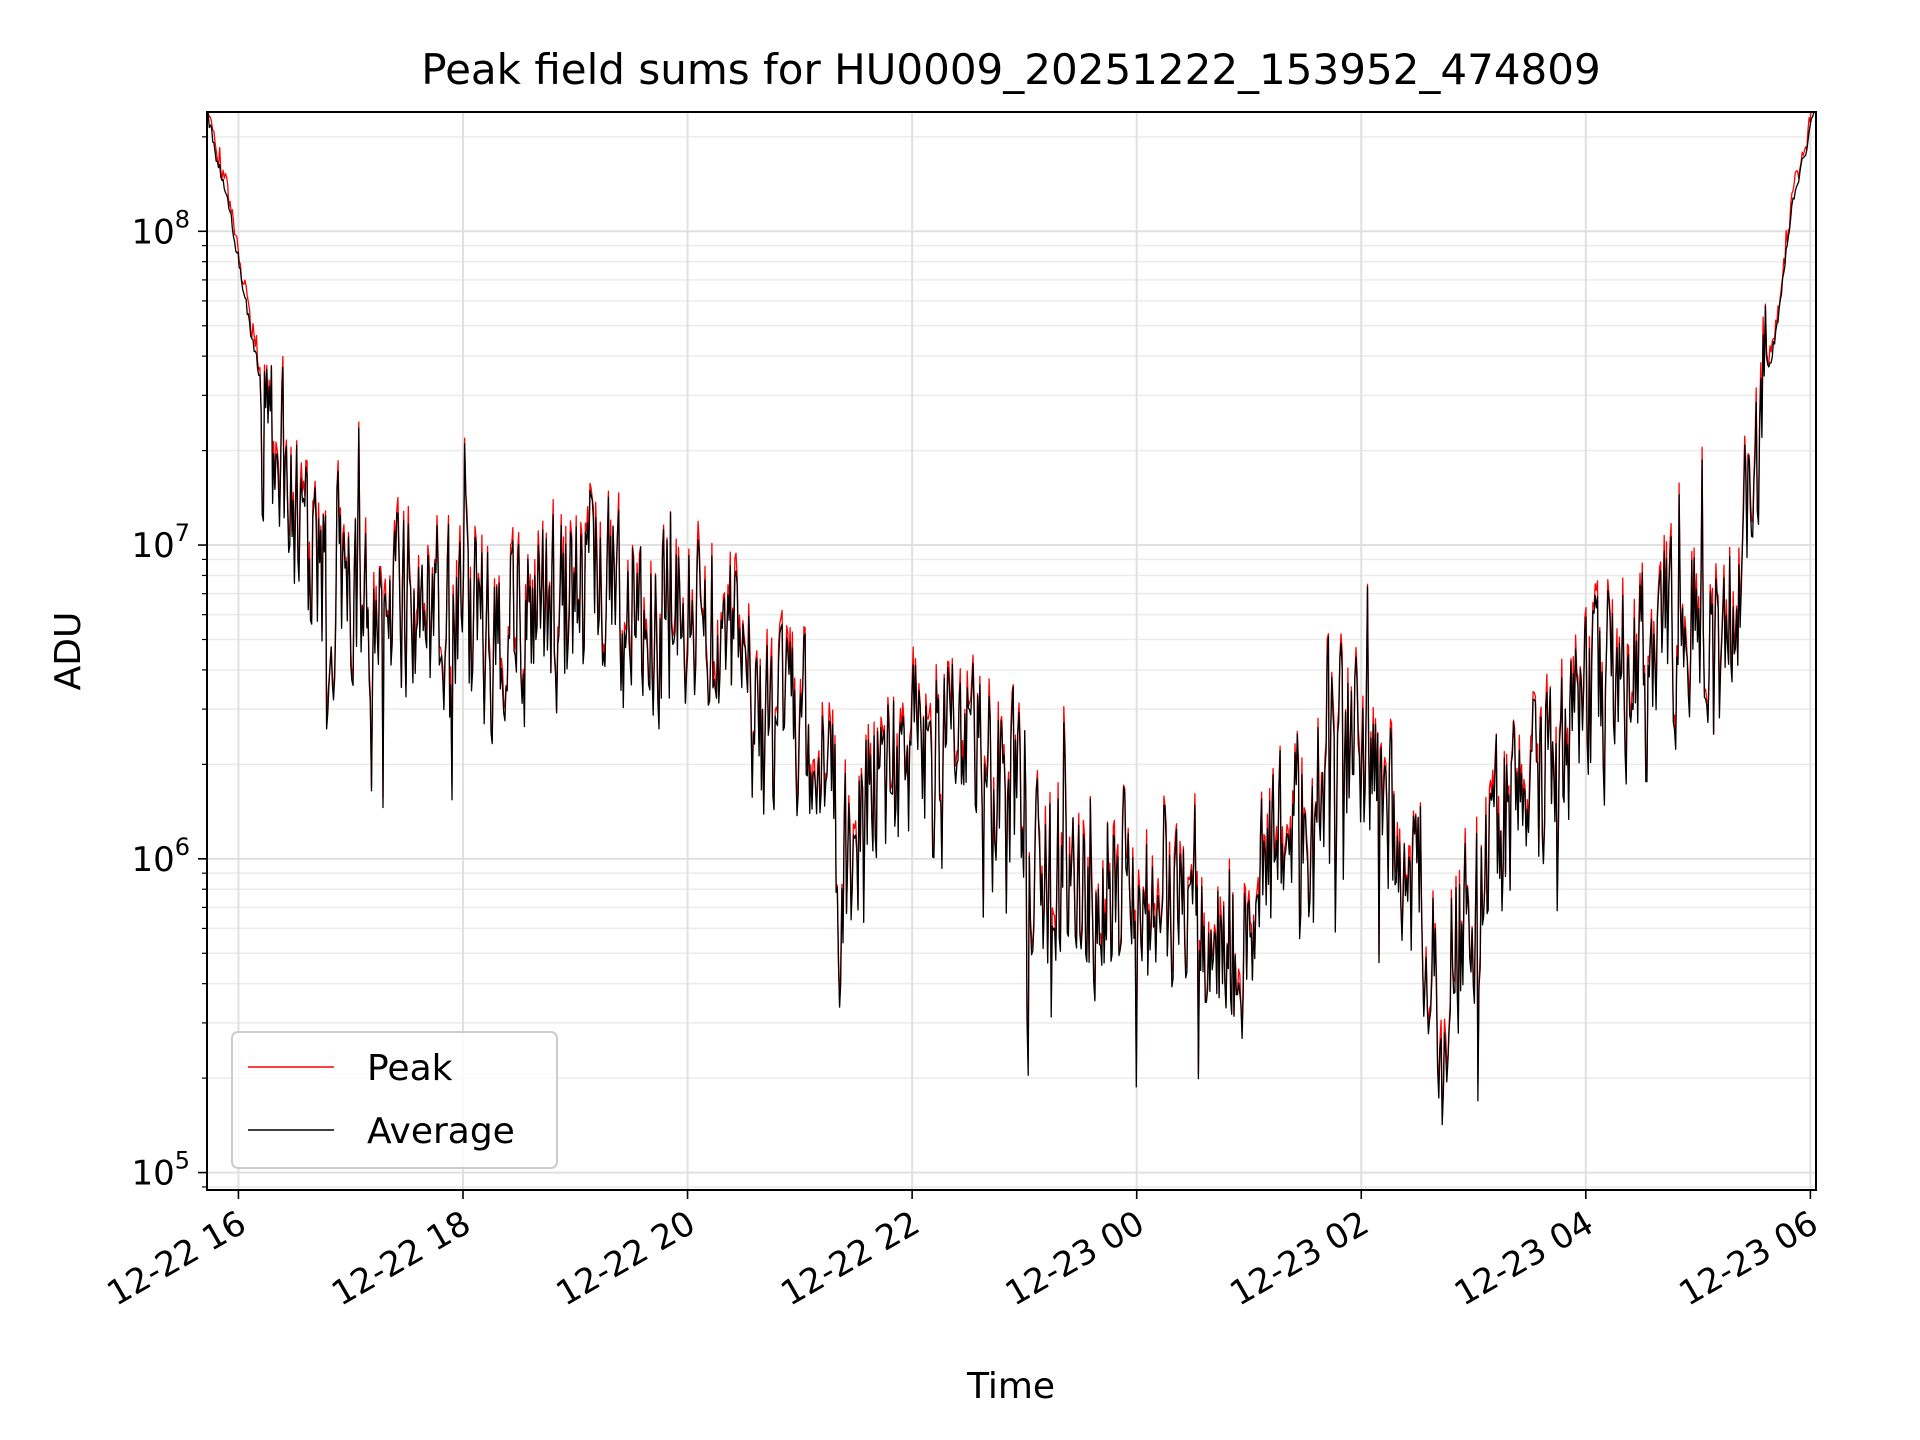  Describe the element at coordinates (160, 1170) in the screenshot. I see `y-tick-label: 10⁵` at that location.